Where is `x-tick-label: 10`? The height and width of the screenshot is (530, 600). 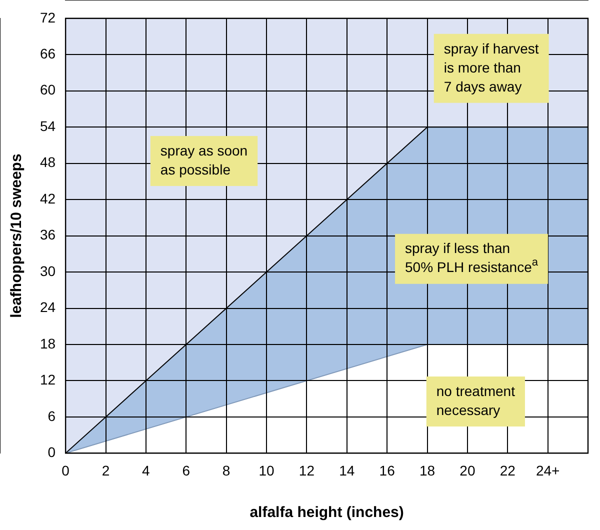
x-tick-label: 10 is located at coordinates (266, 470).